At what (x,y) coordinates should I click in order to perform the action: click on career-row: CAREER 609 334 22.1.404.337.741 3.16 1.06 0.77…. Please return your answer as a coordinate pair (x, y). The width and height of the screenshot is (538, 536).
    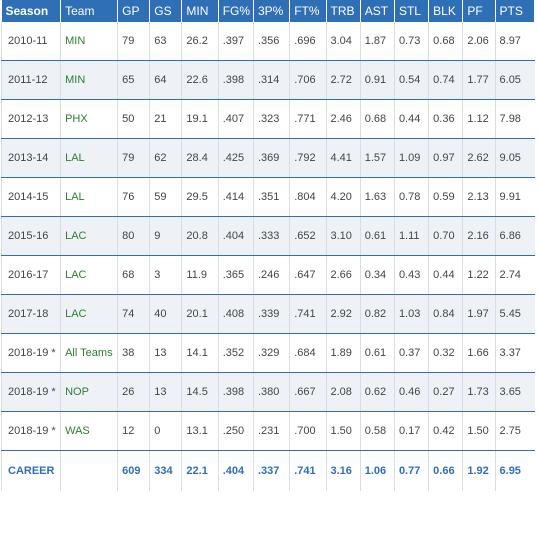
    Looking at the image, I should click on (267, 470).